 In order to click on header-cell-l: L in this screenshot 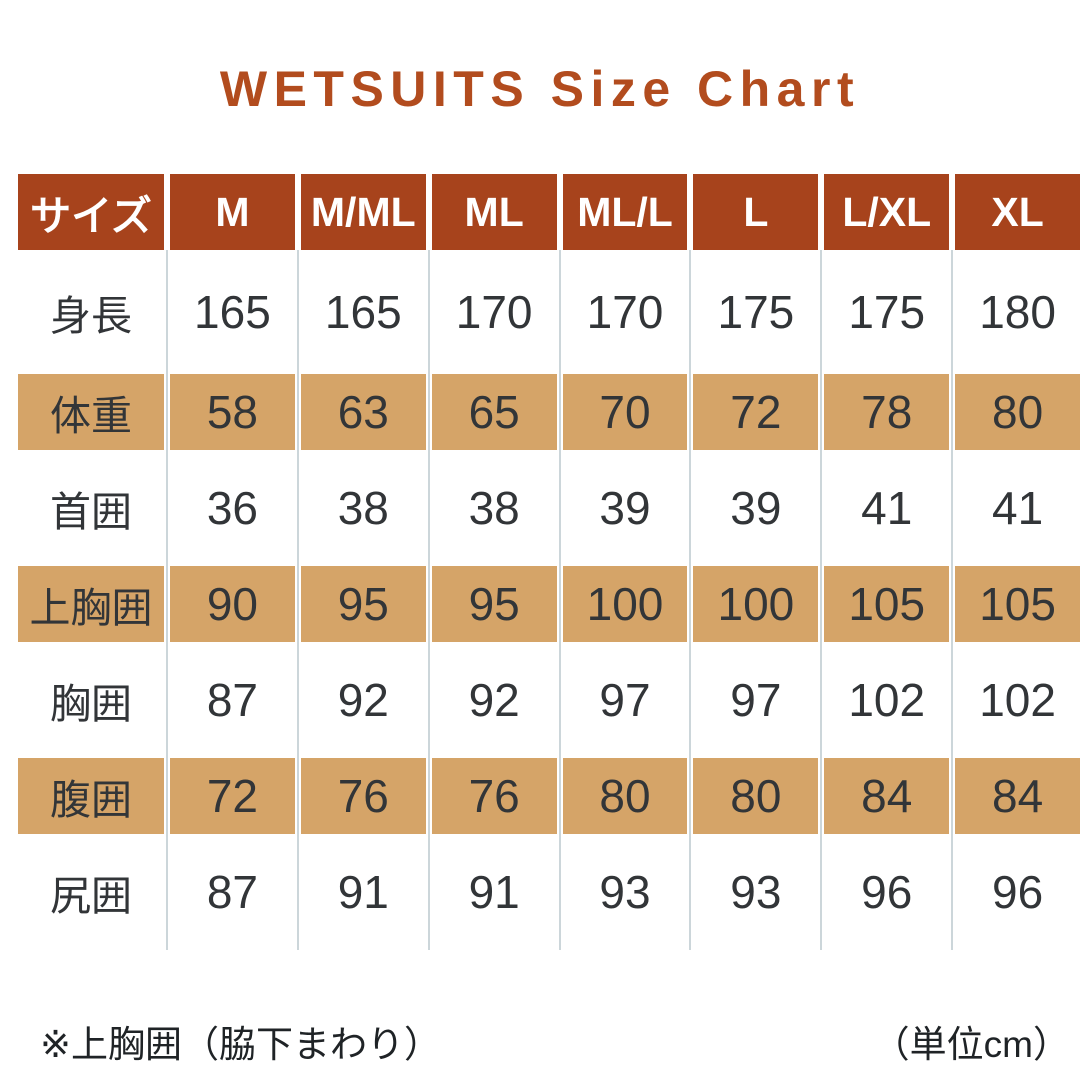, I will do `click(756, 212)`.